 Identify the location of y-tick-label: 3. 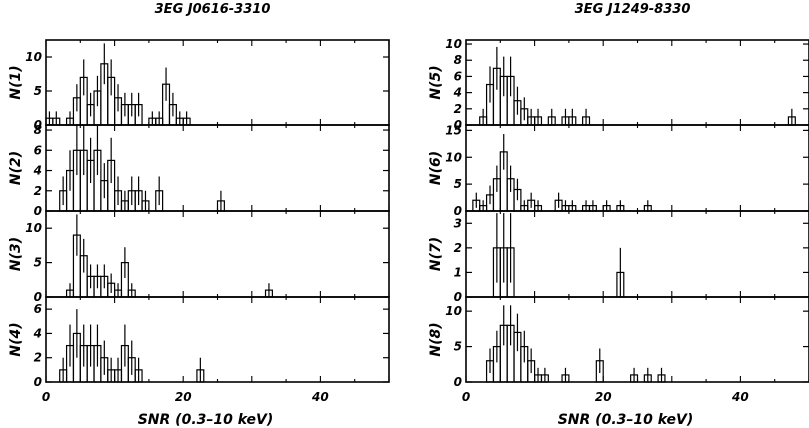
(458, 223).